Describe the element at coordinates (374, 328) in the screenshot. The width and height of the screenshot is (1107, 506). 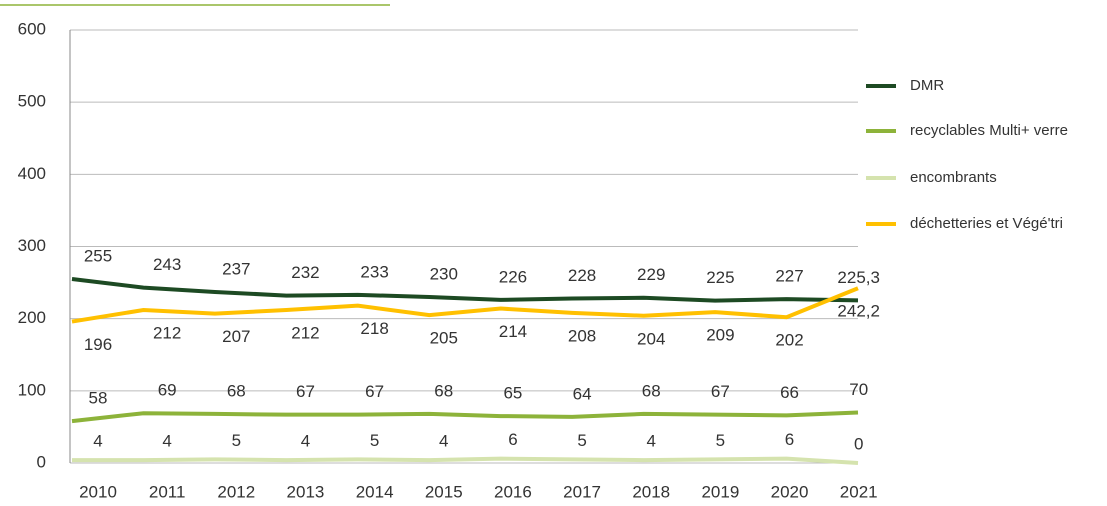
I see `data-label: 218` at that location.